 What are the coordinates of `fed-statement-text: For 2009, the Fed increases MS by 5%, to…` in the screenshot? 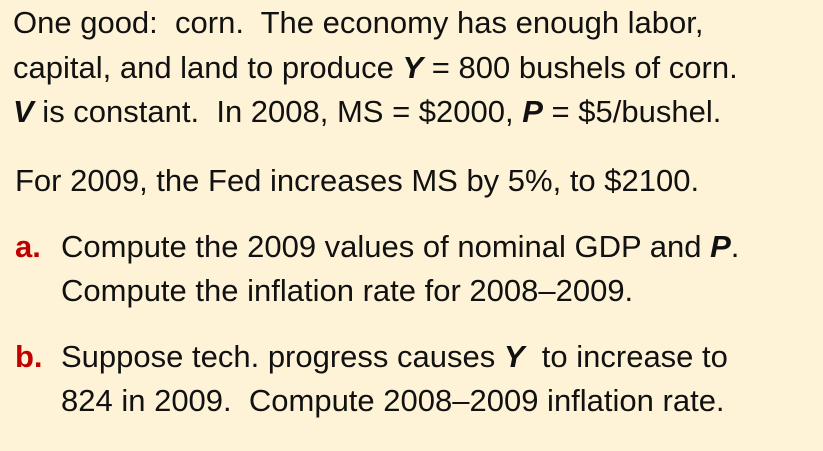 It's located at (357, 180).